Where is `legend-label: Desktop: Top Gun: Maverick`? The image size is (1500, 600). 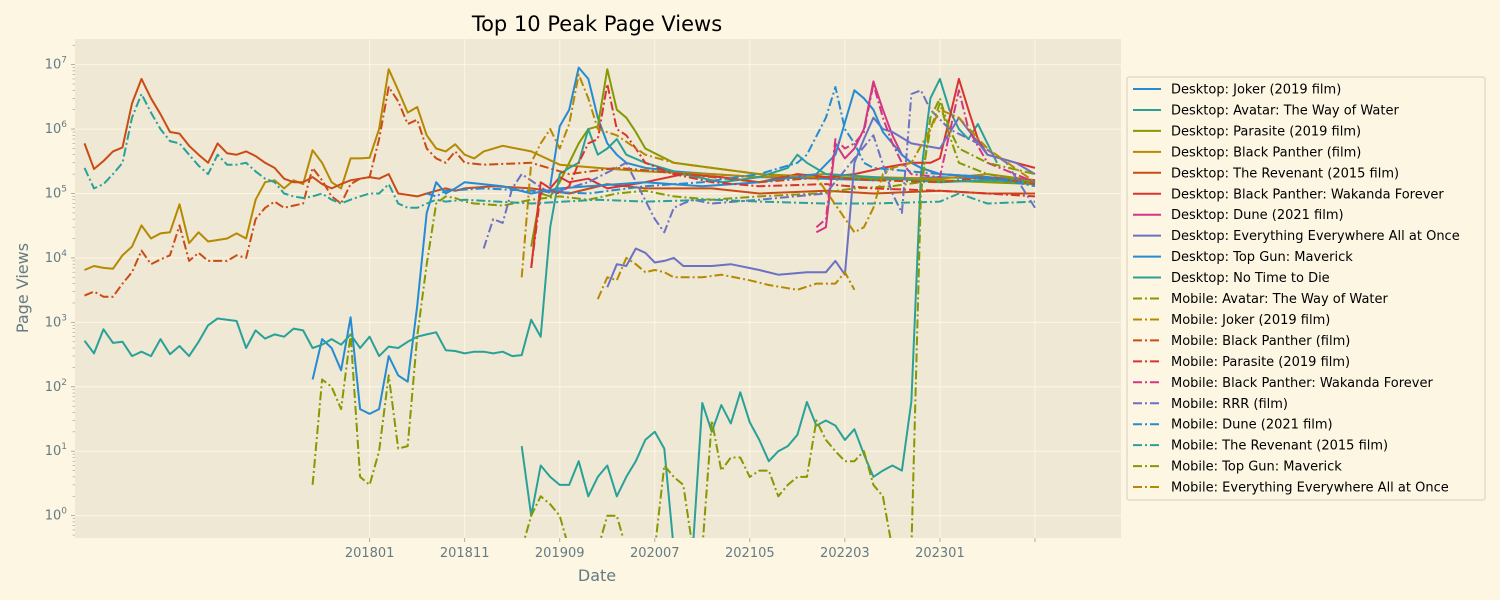 legend-label: Desktop: Top Gun: Maverick is located at coordinates (1262, 257).